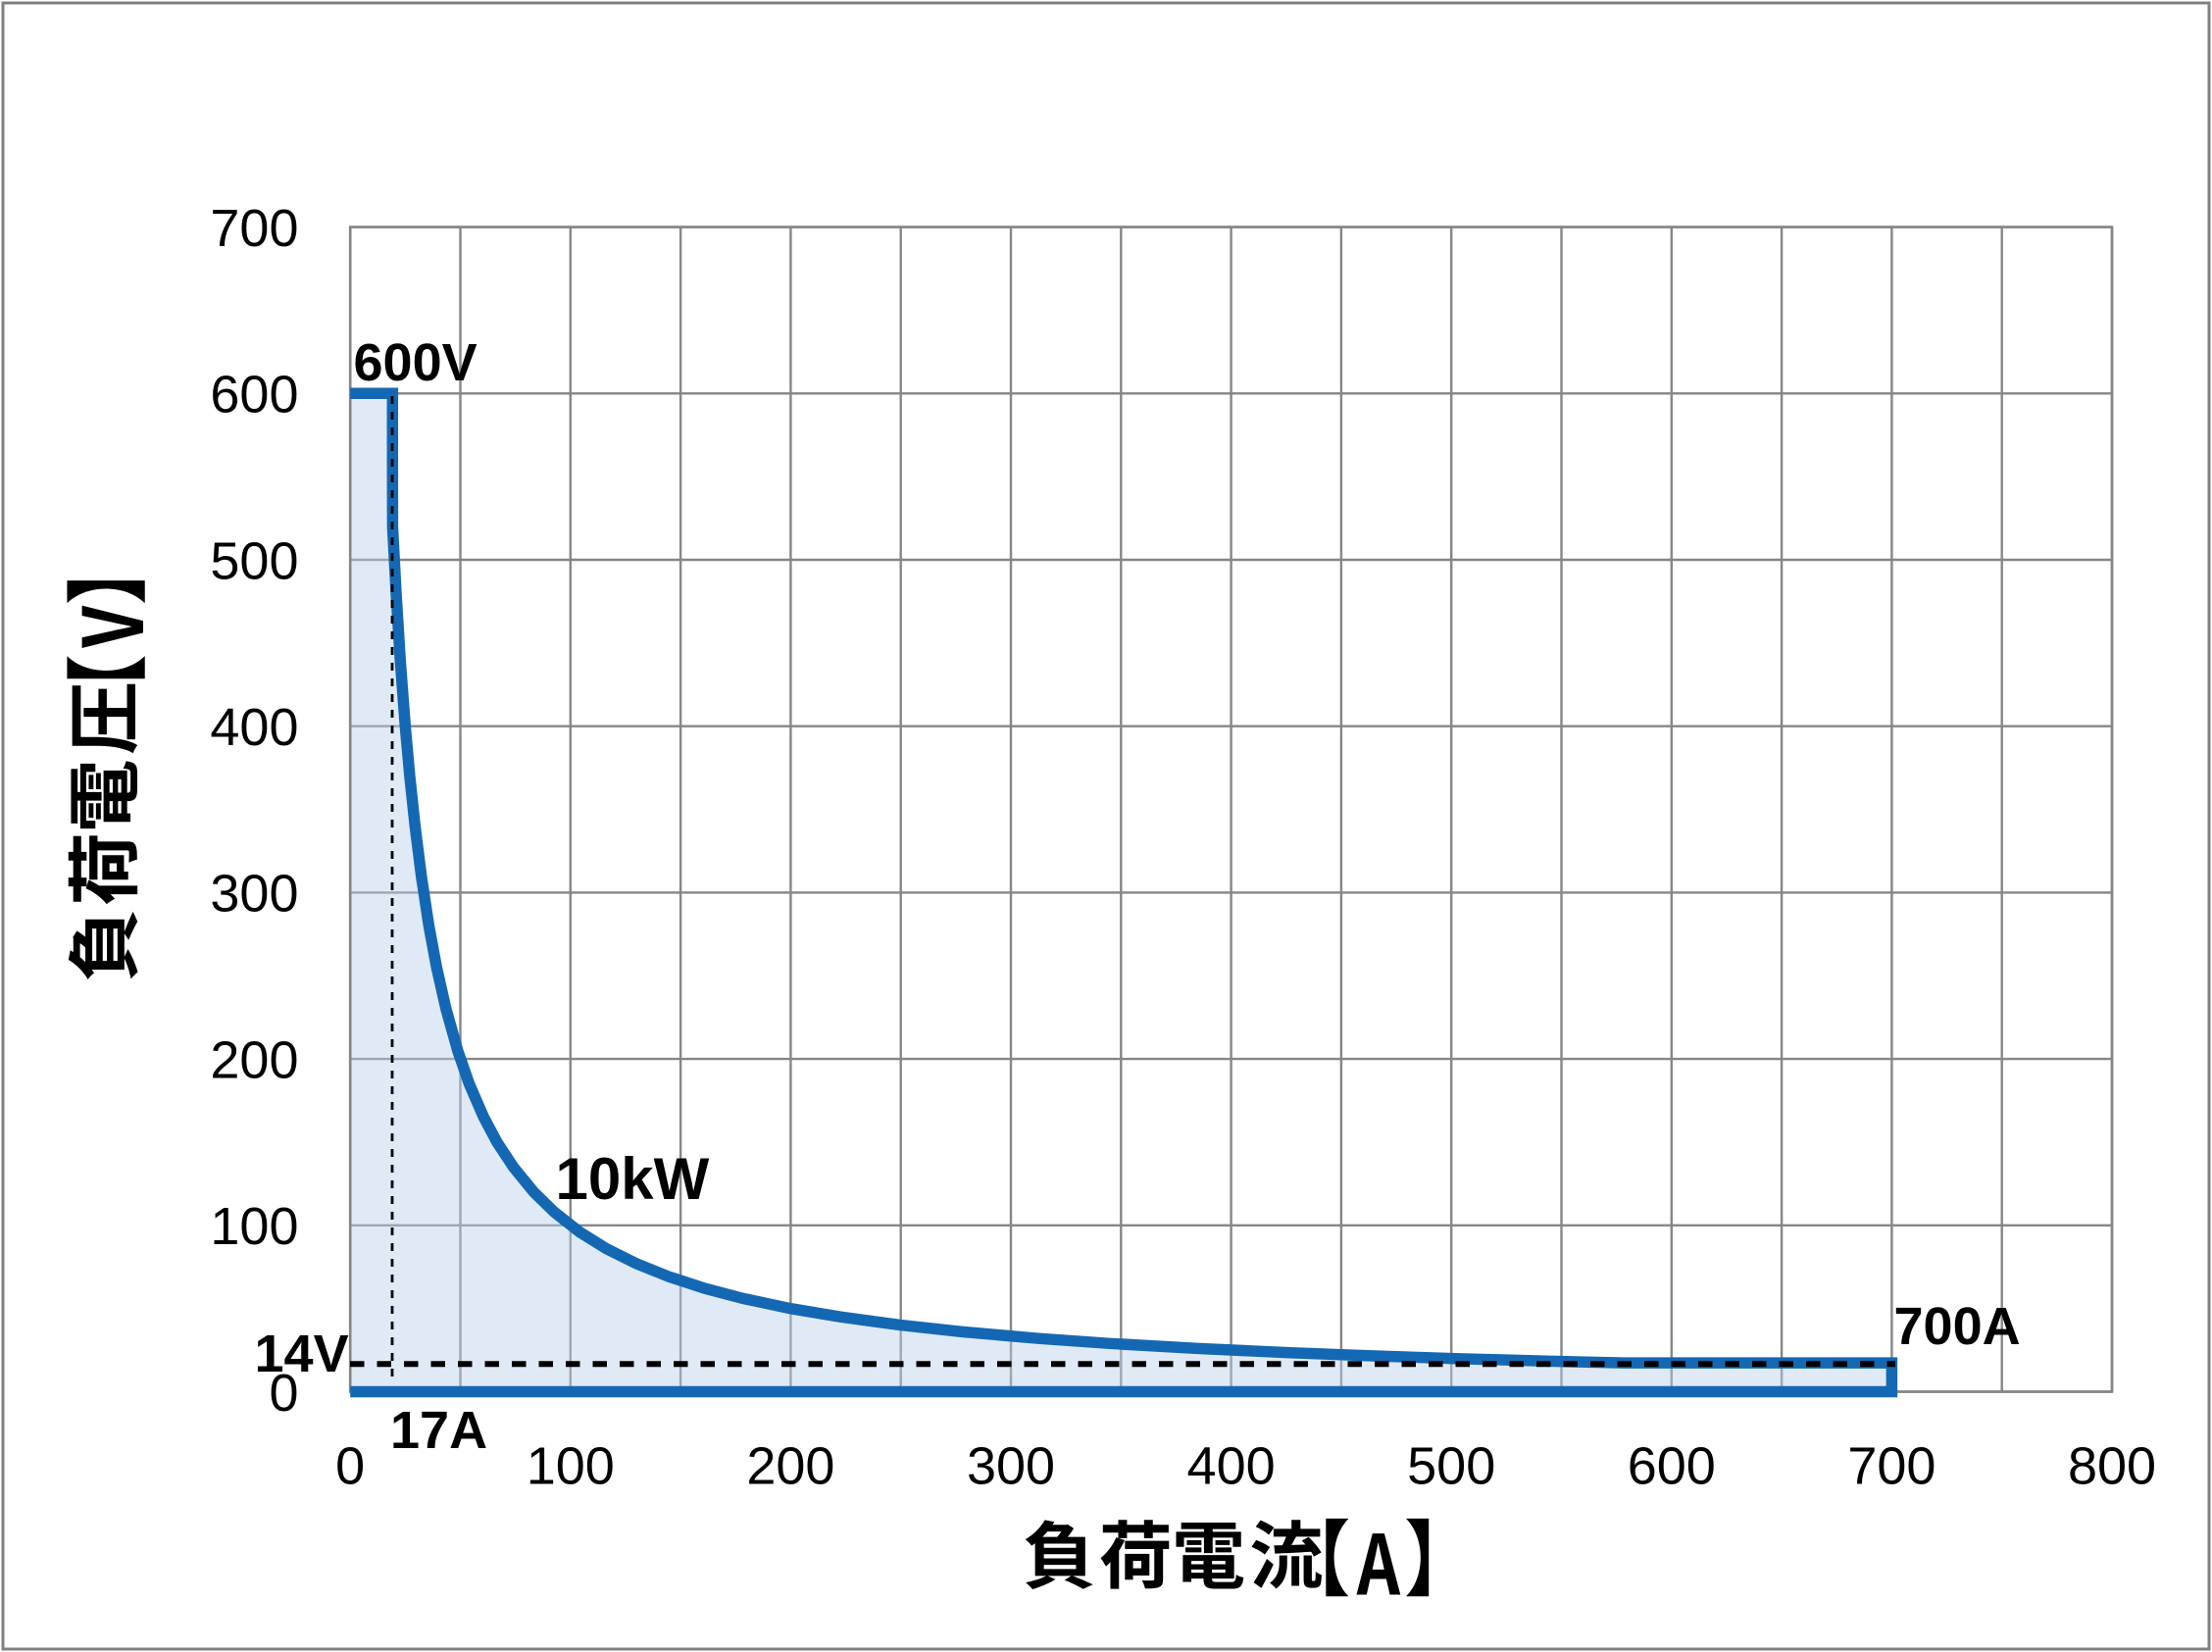  Describe the element at coordinates (2112, 1467) in the screenshot. I see `svg-text: 800` at that location.